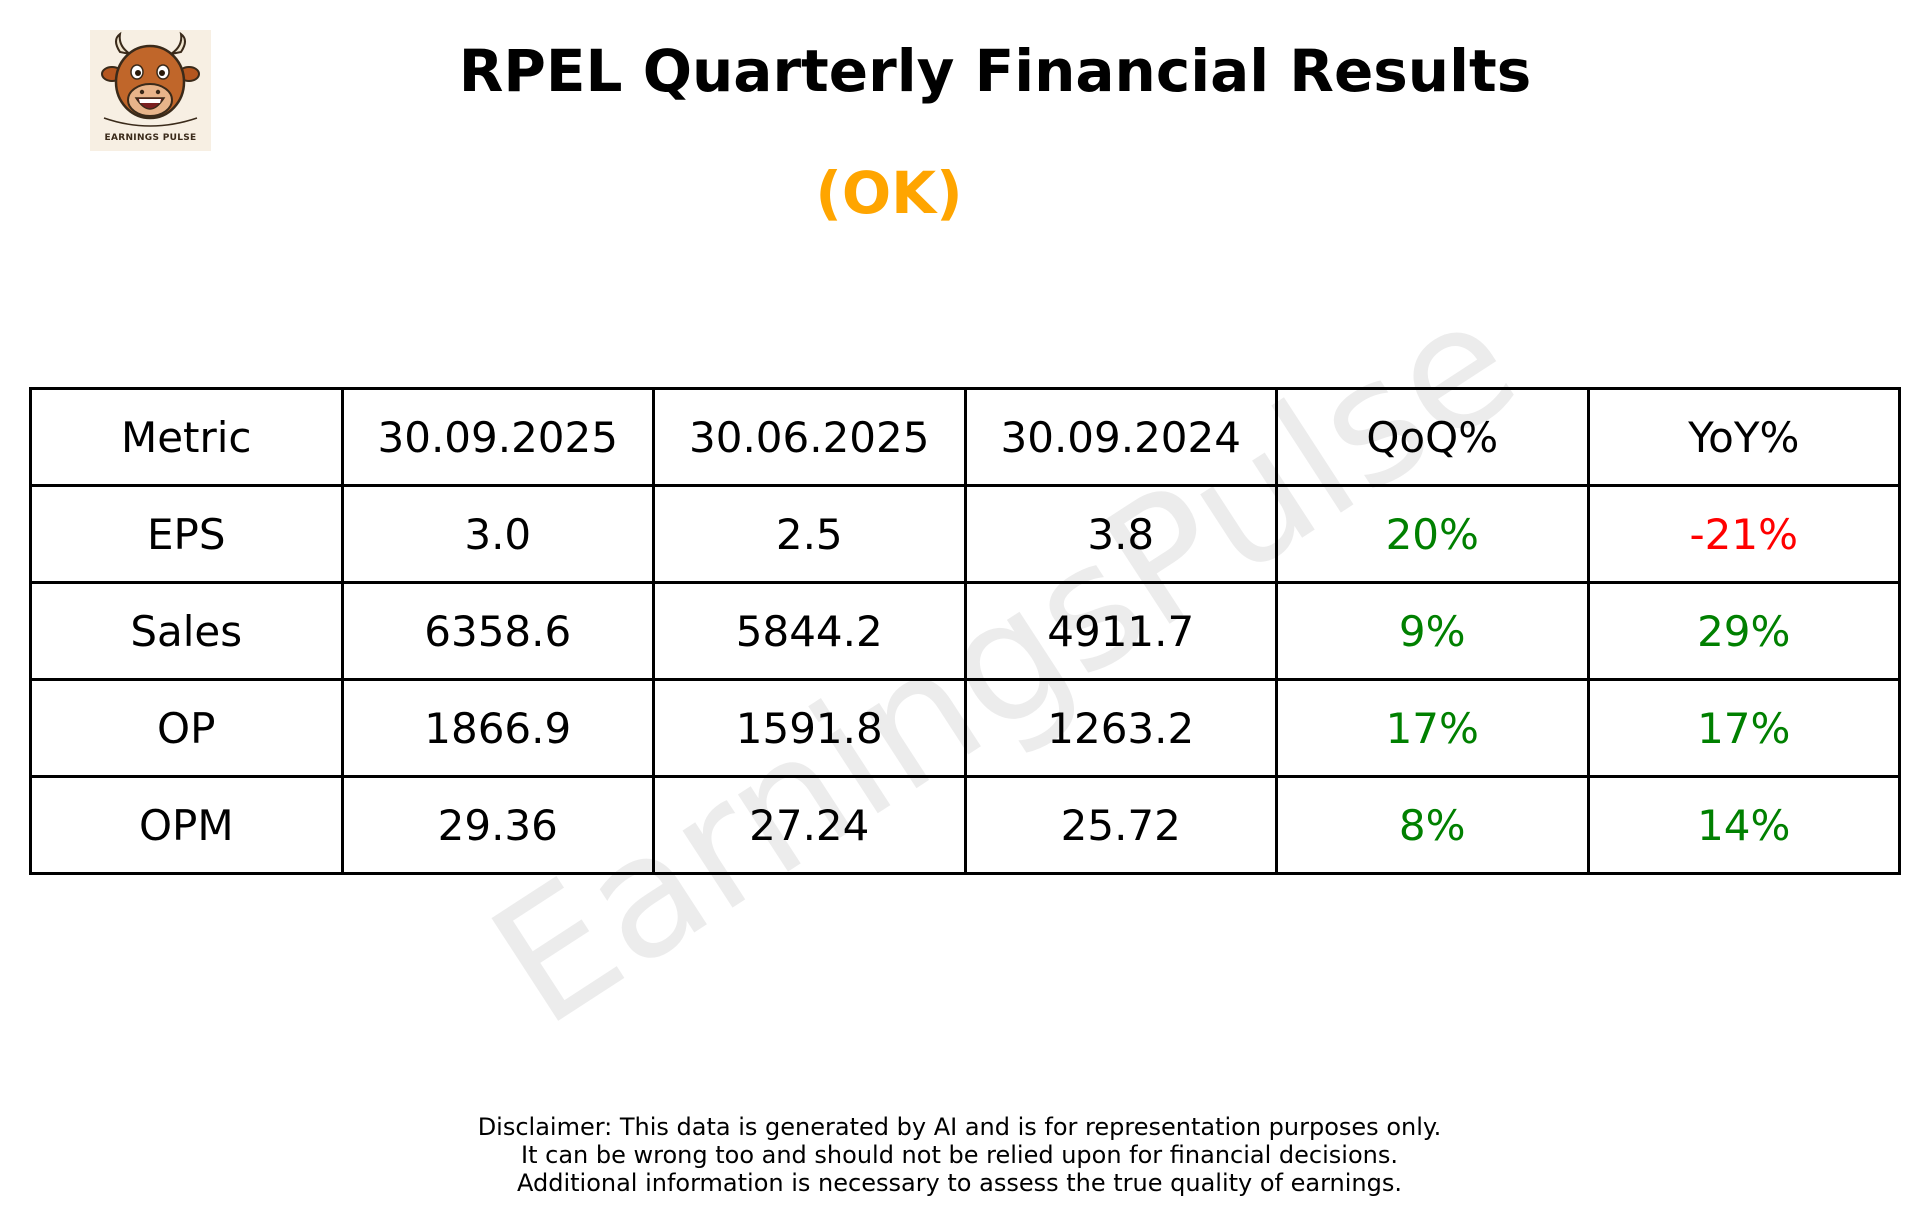 The height and width of the screenshot is (1220, 1919). I want to click on q1-cell: 6358.6, so click(497, 631).